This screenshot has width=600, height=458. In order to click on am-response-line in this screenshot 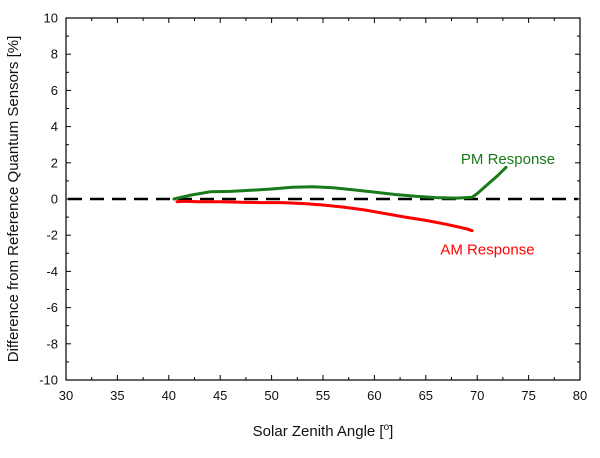, I will do `click(324, 216)`.